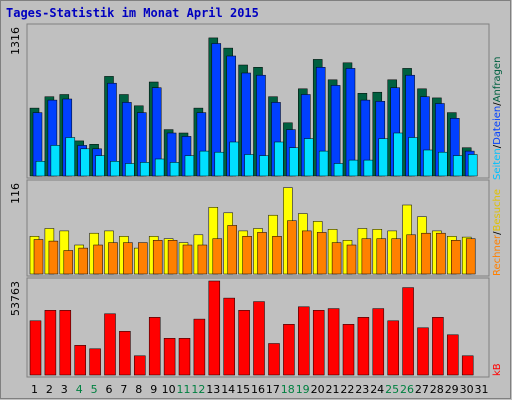  What do you see at coordinates (362, 389) in the screenshot?
I see `day-label-23: 23` at bounding box center [362, 389].